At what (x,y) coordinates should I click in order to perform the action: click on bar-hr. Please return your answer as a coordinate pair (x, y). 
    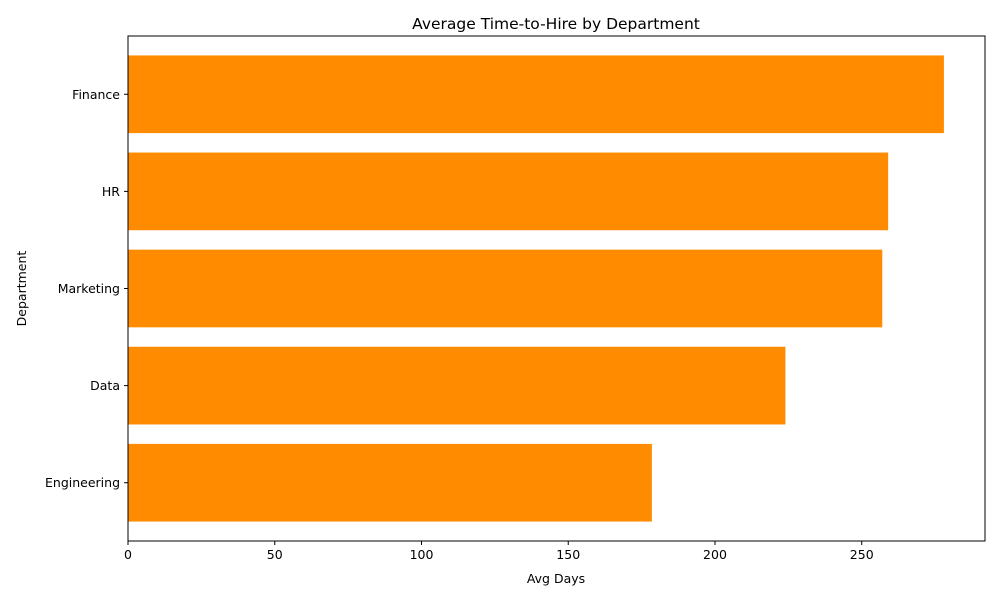
    Looking at the image, I should click on (508, 191).